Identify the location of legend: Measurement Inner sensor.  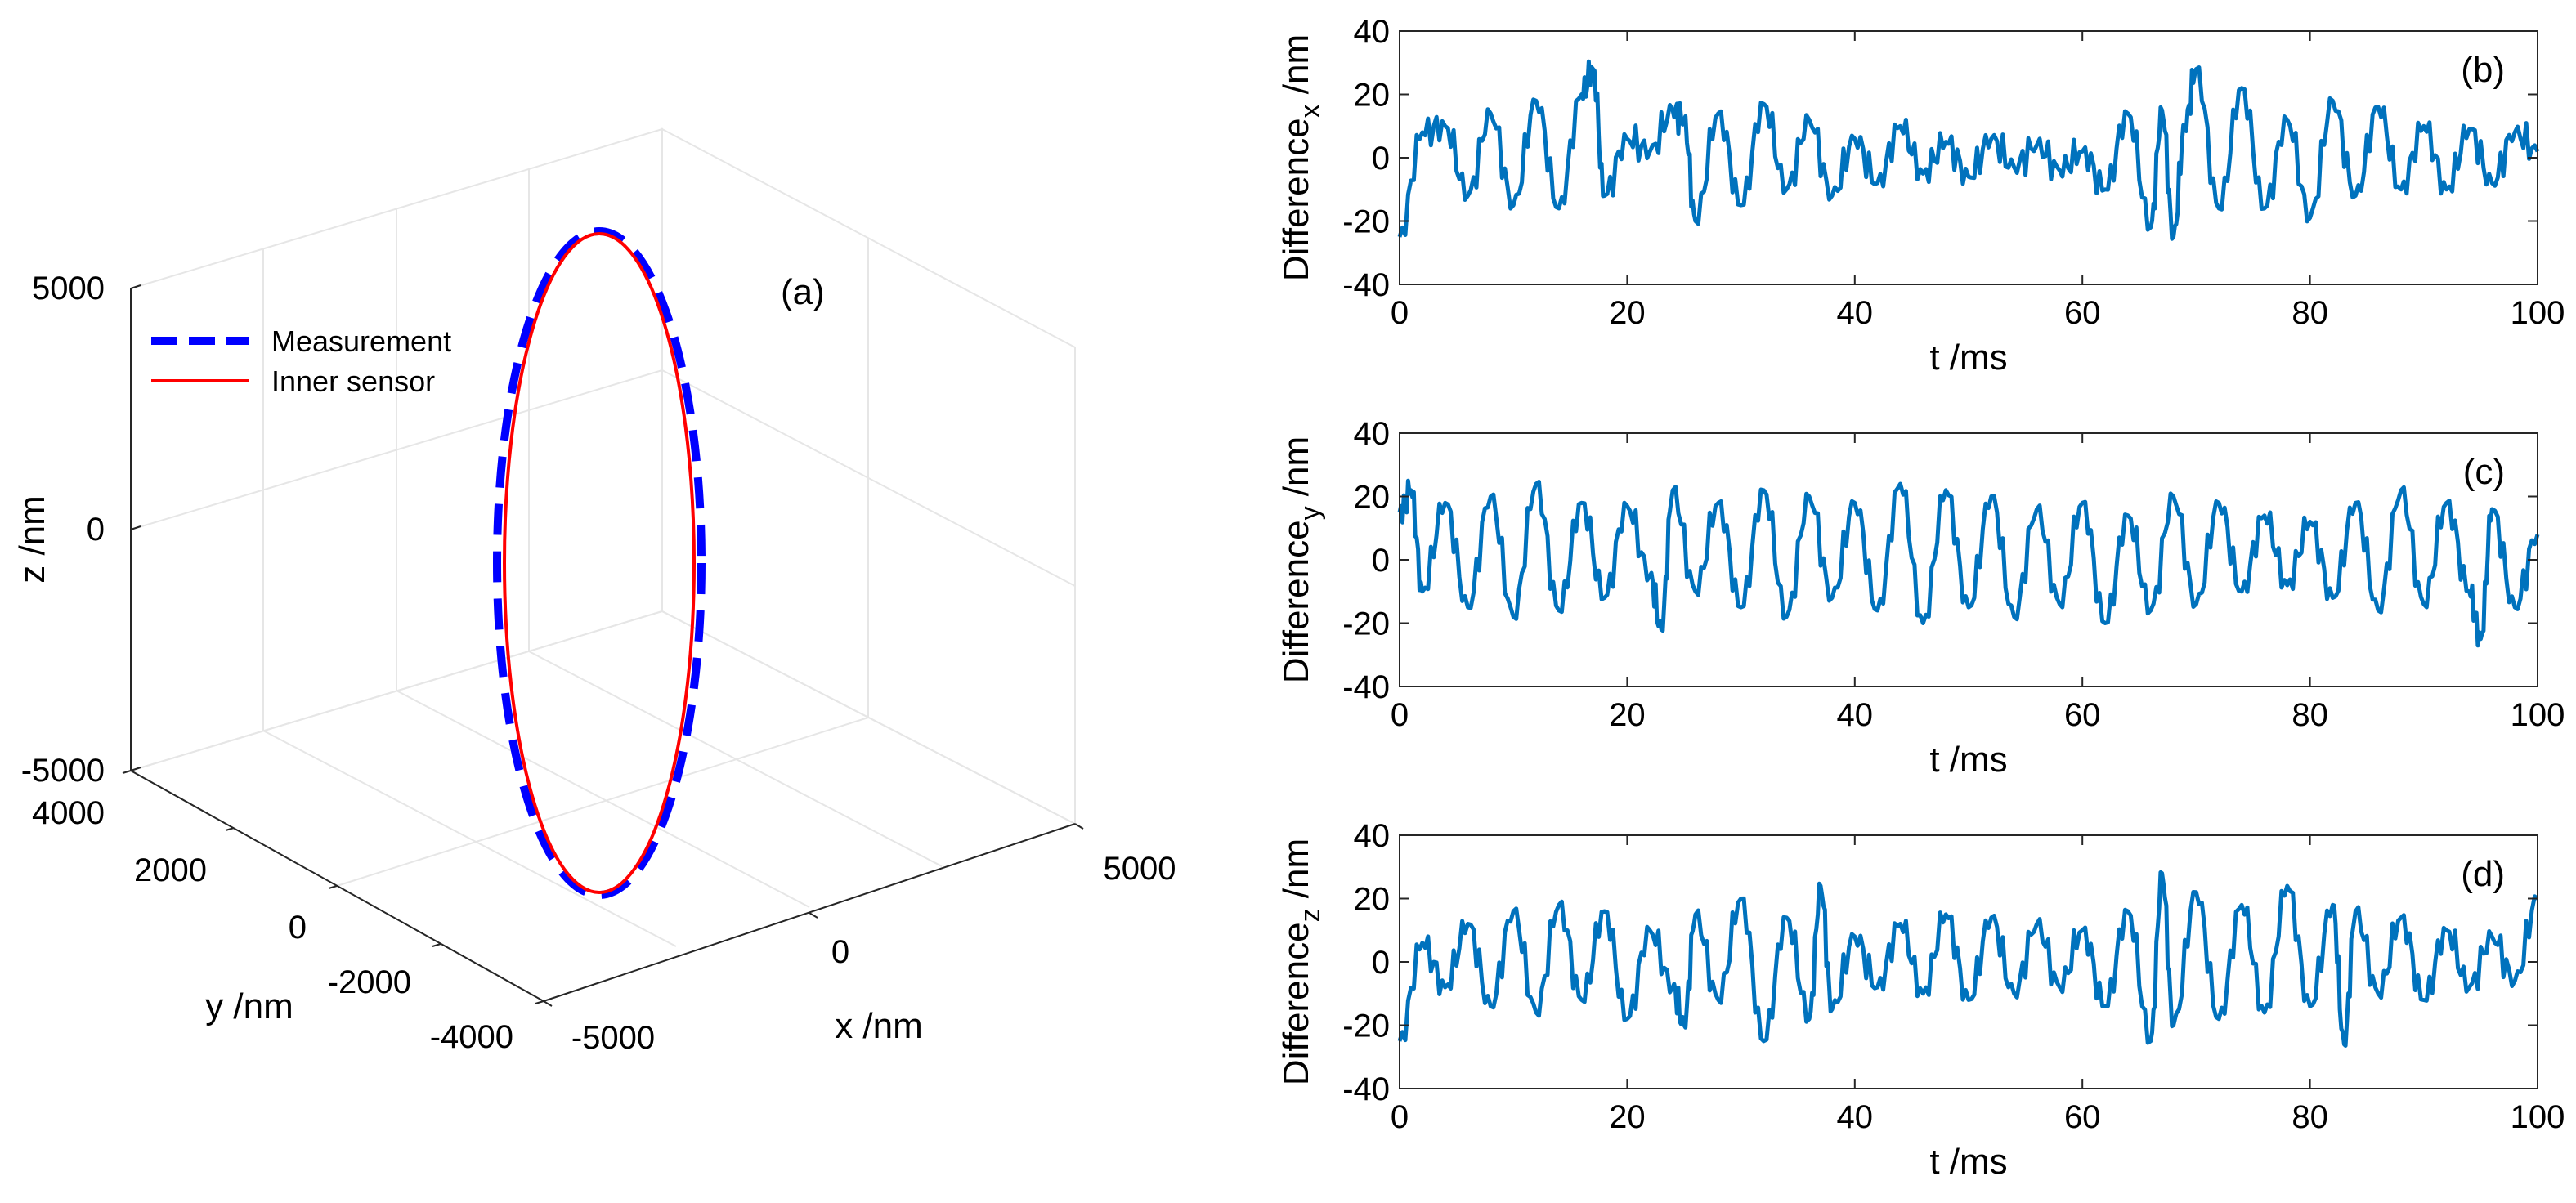
(301, 361).